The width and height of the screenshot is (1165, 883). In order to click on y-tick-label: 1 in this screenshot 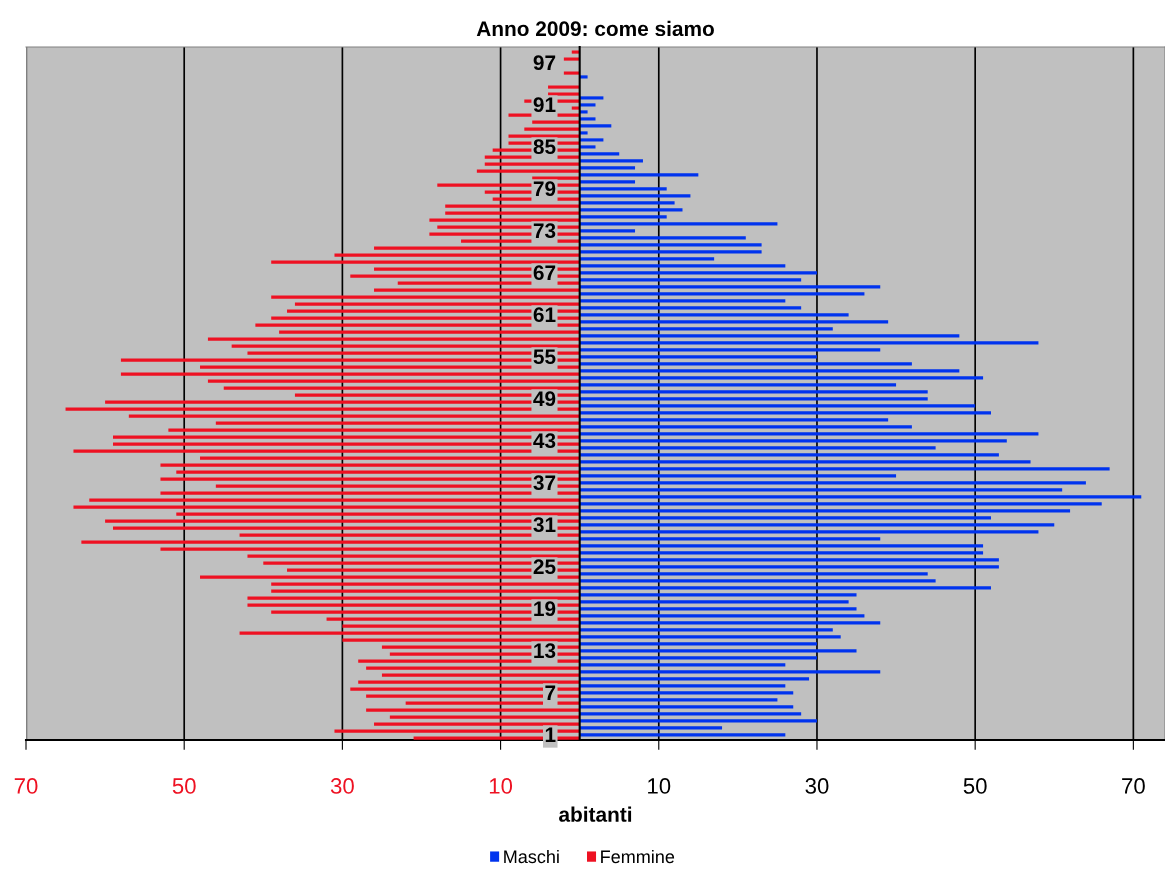, I will do `click(550, 734)`.